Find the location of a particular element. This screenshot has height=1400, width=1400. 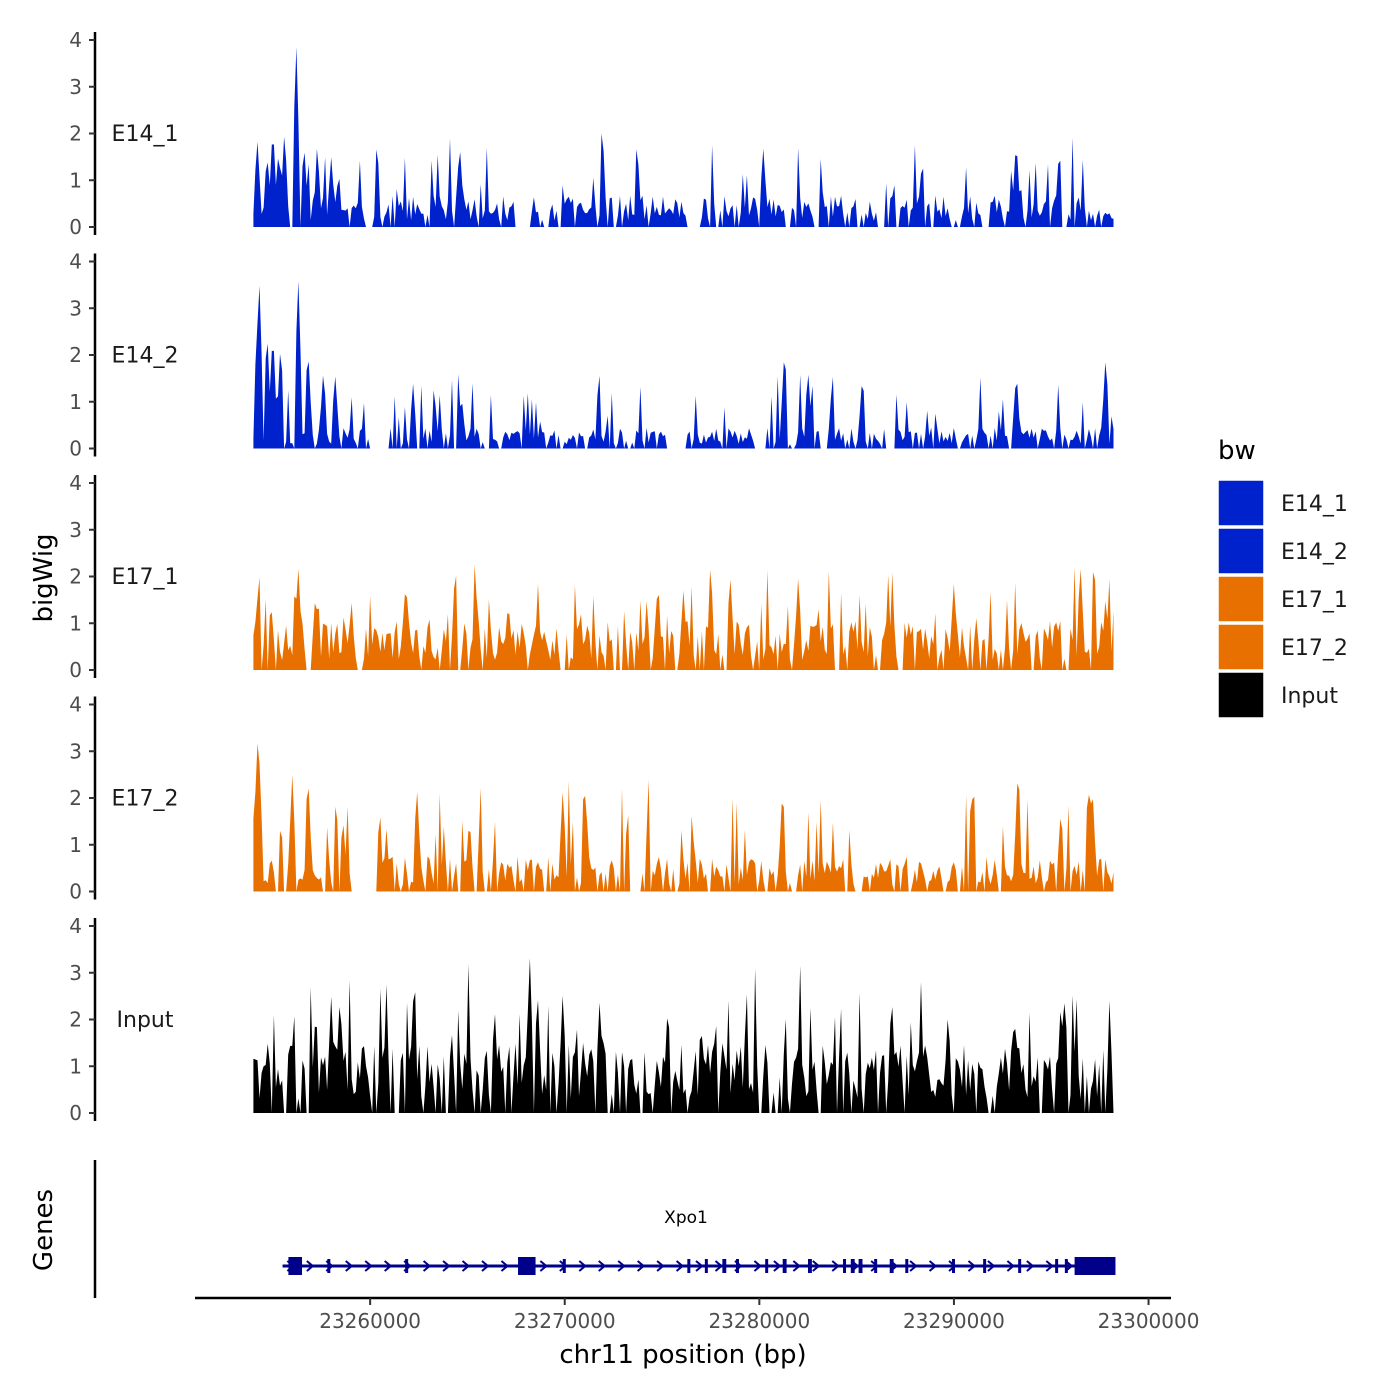

x-axis-title: chr11 position (bp) is located at coordinates (682, 1355).